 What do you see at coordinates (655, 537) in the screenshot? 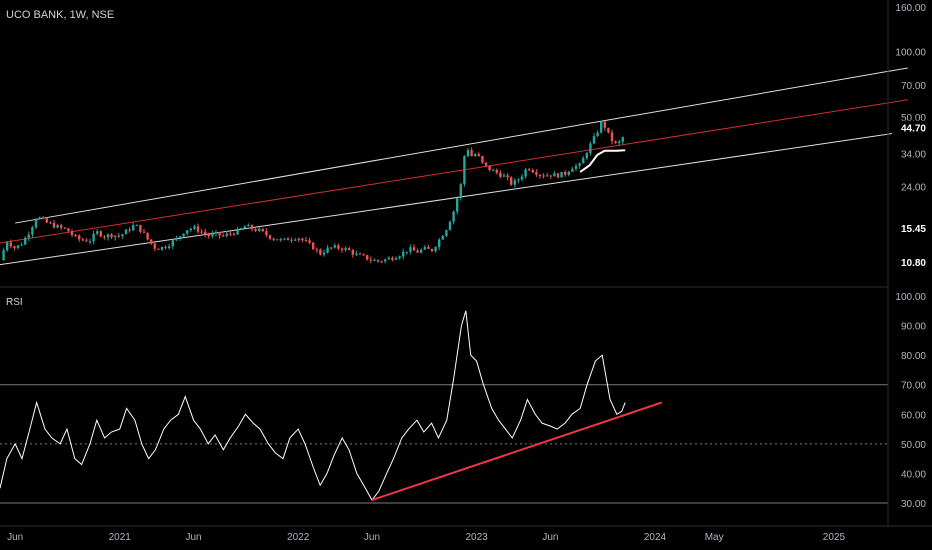
I see `time-tick-label: 2024` at bounding box center [655, 537].